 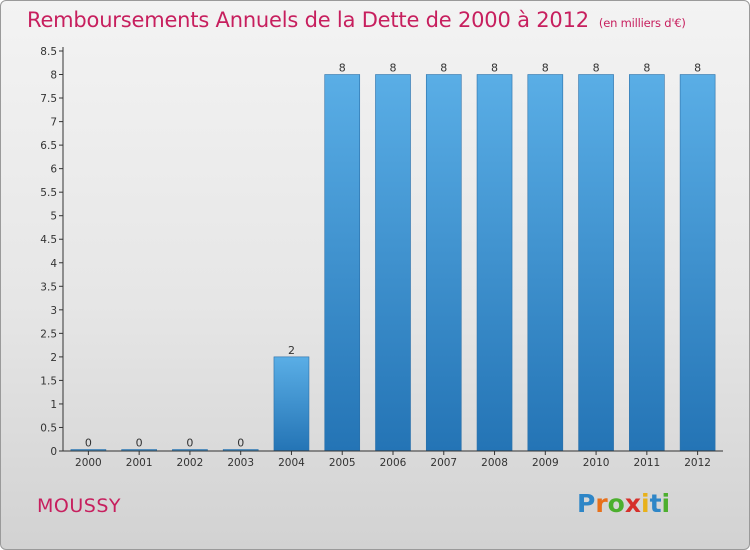 I want to click on y-tick-label: 3, so click(x=53, y=311).